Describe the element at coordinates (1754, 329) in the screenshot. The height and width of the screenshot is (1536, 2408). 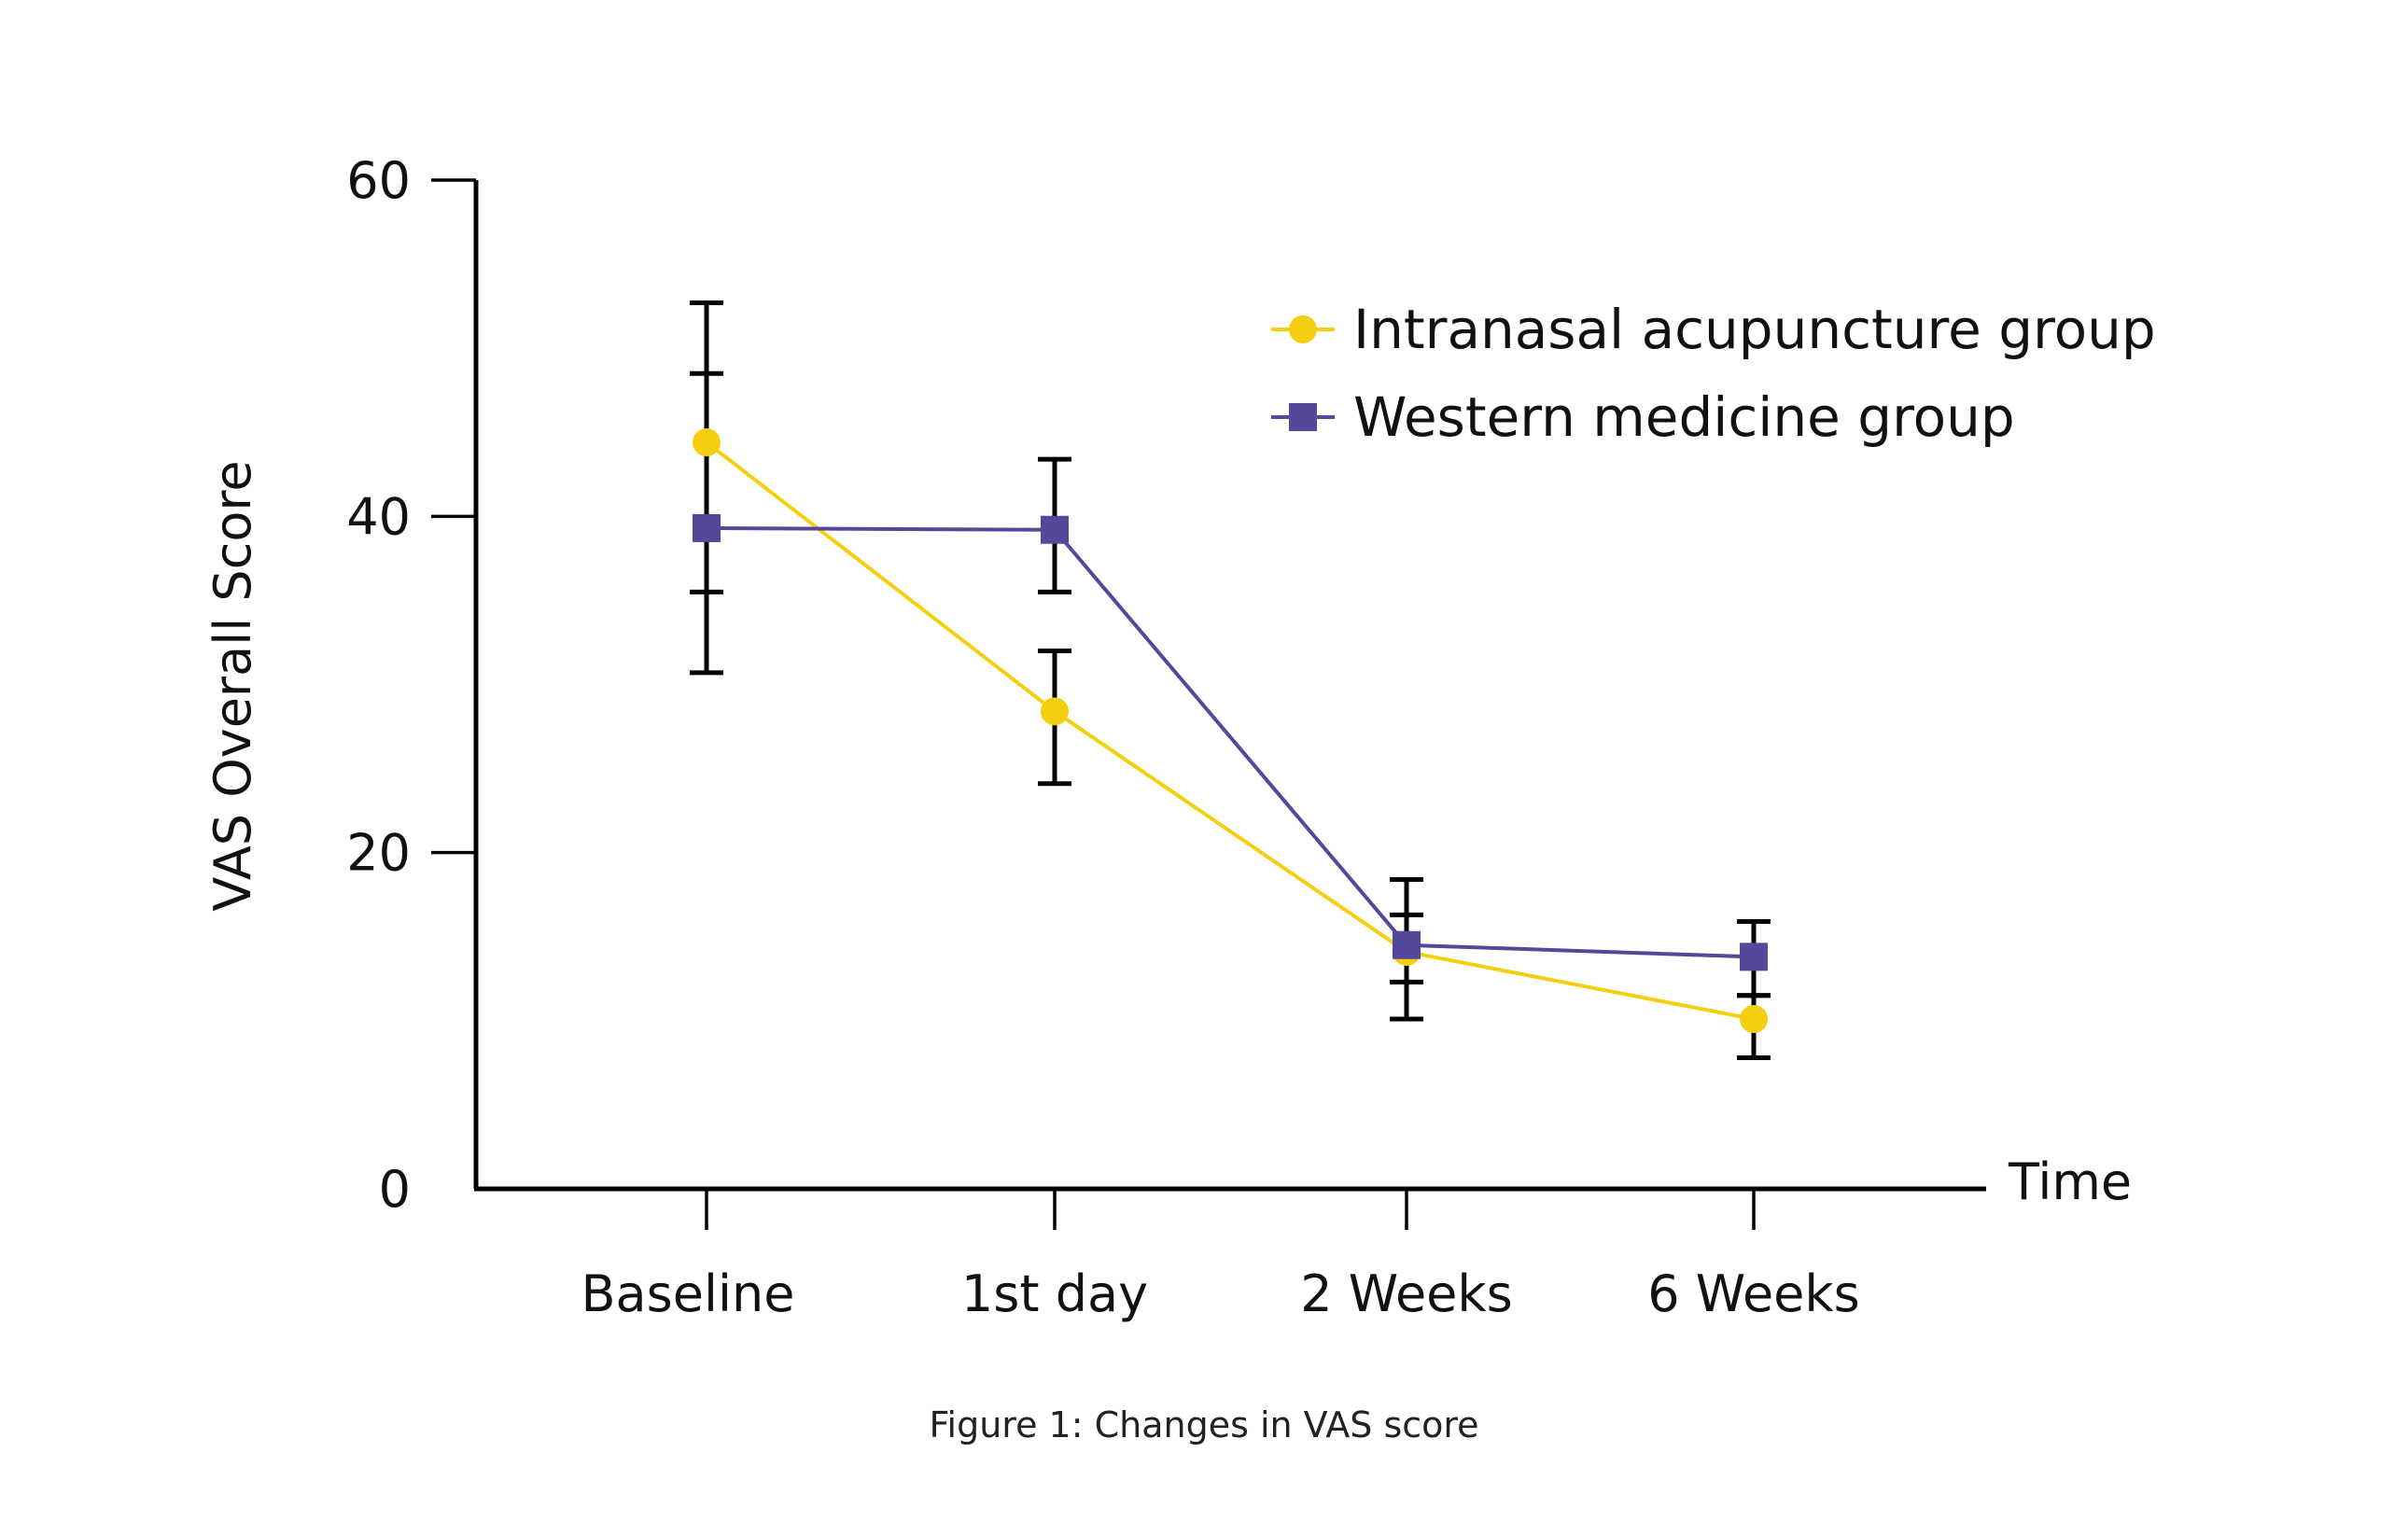
I see `legend-label: Intranasal acupuncture group` at that location.